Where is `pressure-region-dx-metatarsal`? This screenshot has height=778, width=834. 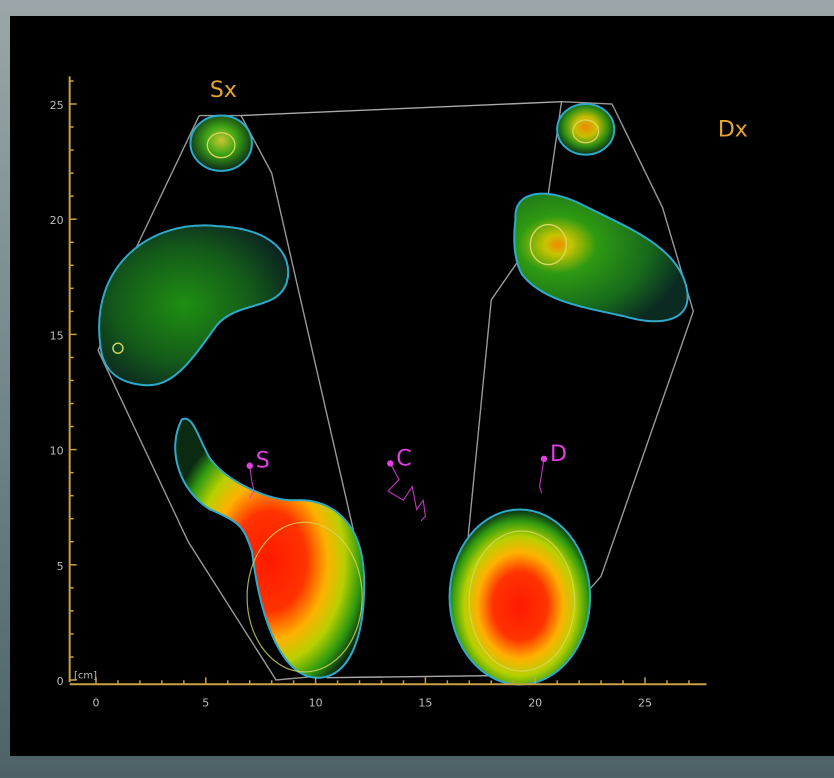 pressure-region-dx-metatarsal is located at coordinates (601, 257).